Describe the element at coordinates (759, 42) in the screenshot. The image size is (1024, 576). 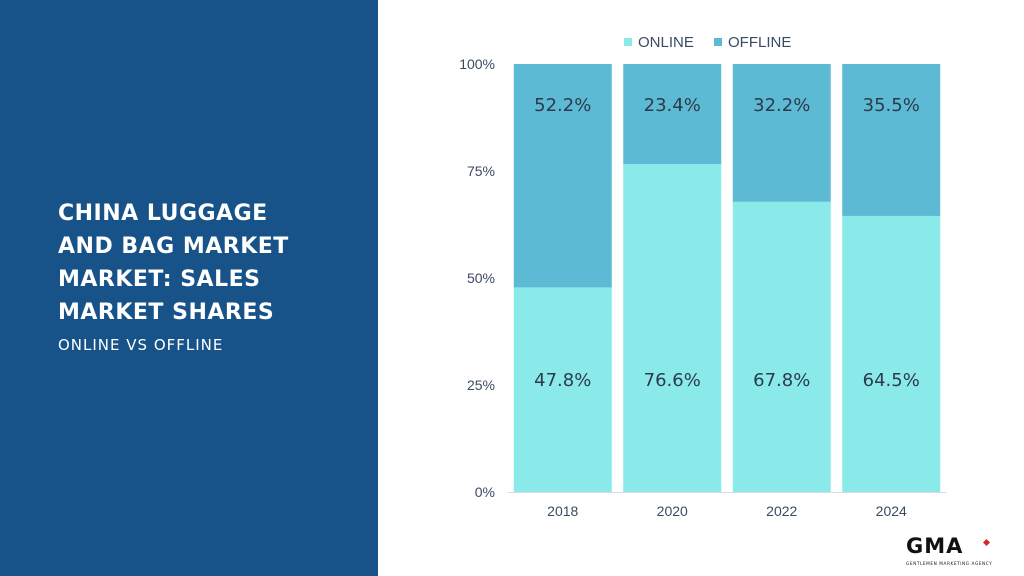
I see `legend-label-offline: OFFLINE` at that location.